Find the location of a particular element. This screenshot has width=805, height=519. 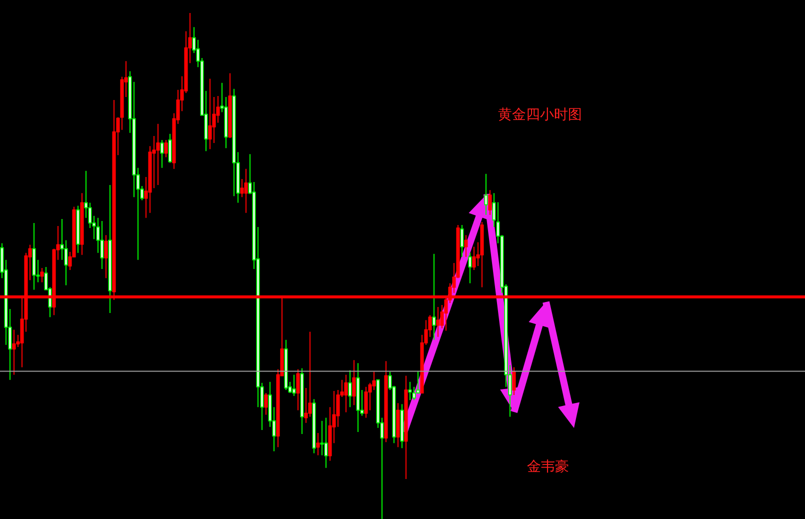

text: 黄金四小时图 is located at coordinates (540, 115).